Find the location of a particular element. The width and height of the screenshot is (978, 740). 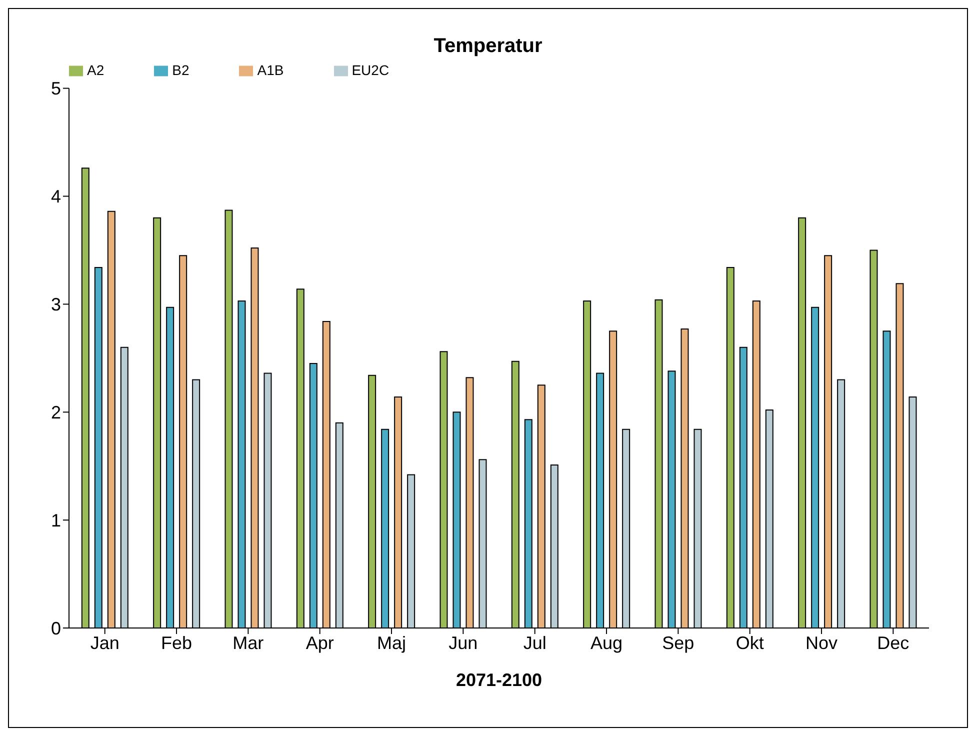

x-tick-label: Feb is located at coordinates (176, 642).